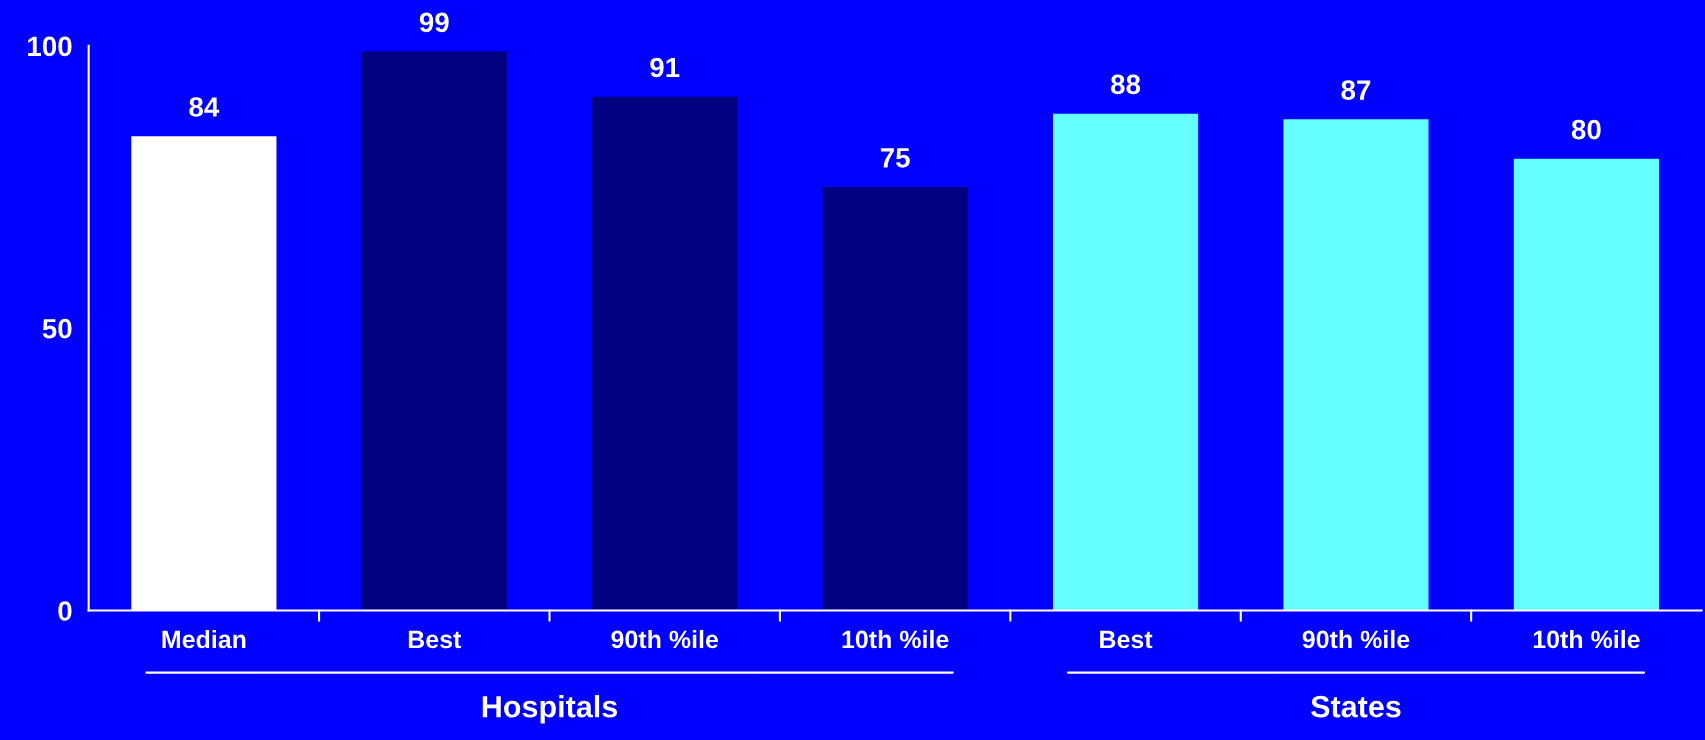  Describe the element at coordinates (1355, 706) in the screenshot. I see `text: States` at that location.